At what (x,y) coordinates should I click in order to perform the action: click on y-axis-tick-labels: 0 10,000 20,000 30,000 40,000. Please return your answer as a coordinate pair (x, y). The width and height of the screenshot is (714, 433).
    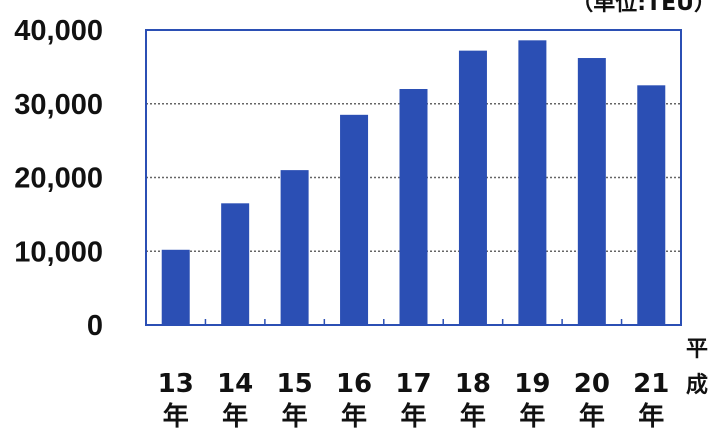
    Looking at the image, I should click on (58, 178).